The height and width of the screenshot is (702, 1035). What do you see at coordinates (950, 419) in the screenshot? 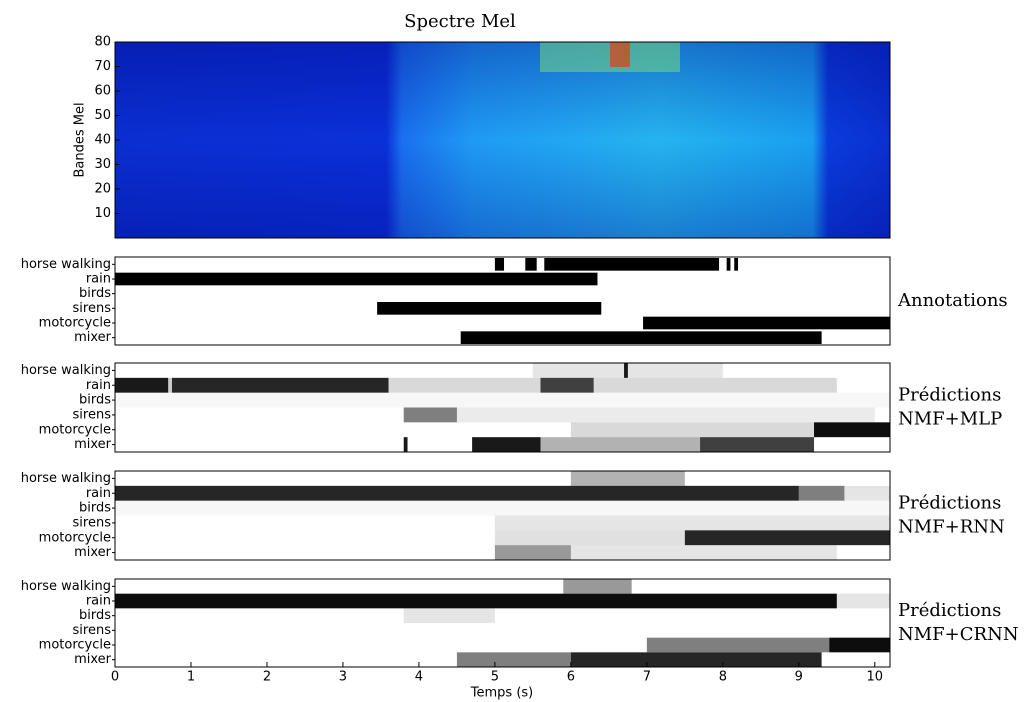
I see `panel-label: NMF+MLP` at bounding box center [950, 419].